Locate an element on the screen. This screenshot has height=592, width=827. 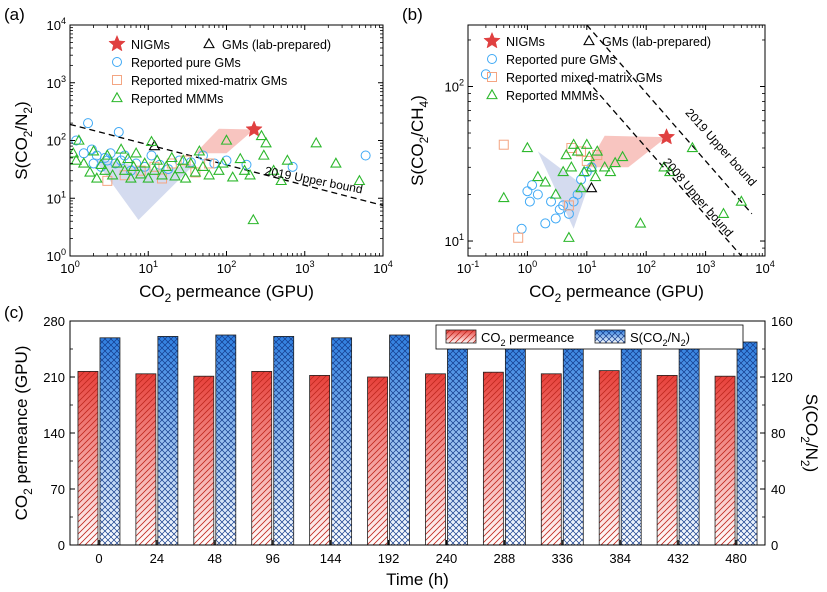
y-tick-label: 10⁰ is located at coordinates (56, 255).